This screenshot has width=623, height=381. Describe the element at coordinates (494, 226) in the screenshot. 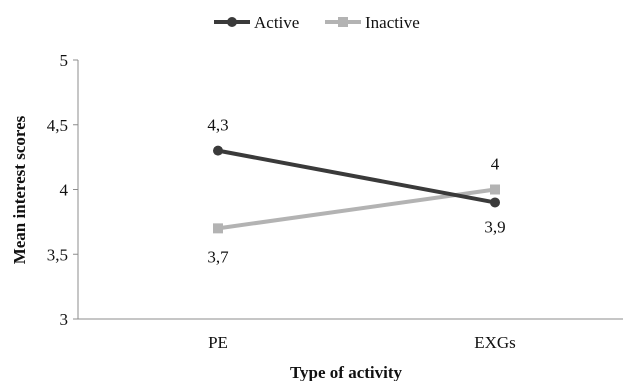

I see `data-label: 3,9` at that location.